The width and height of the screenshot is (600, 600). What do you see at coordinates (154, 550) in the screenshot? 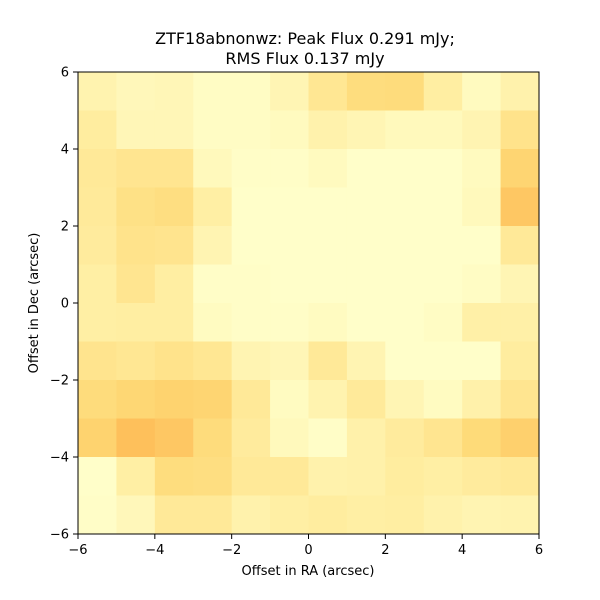
I see `x-tick-label: −4` at bounding box center [154, 550].